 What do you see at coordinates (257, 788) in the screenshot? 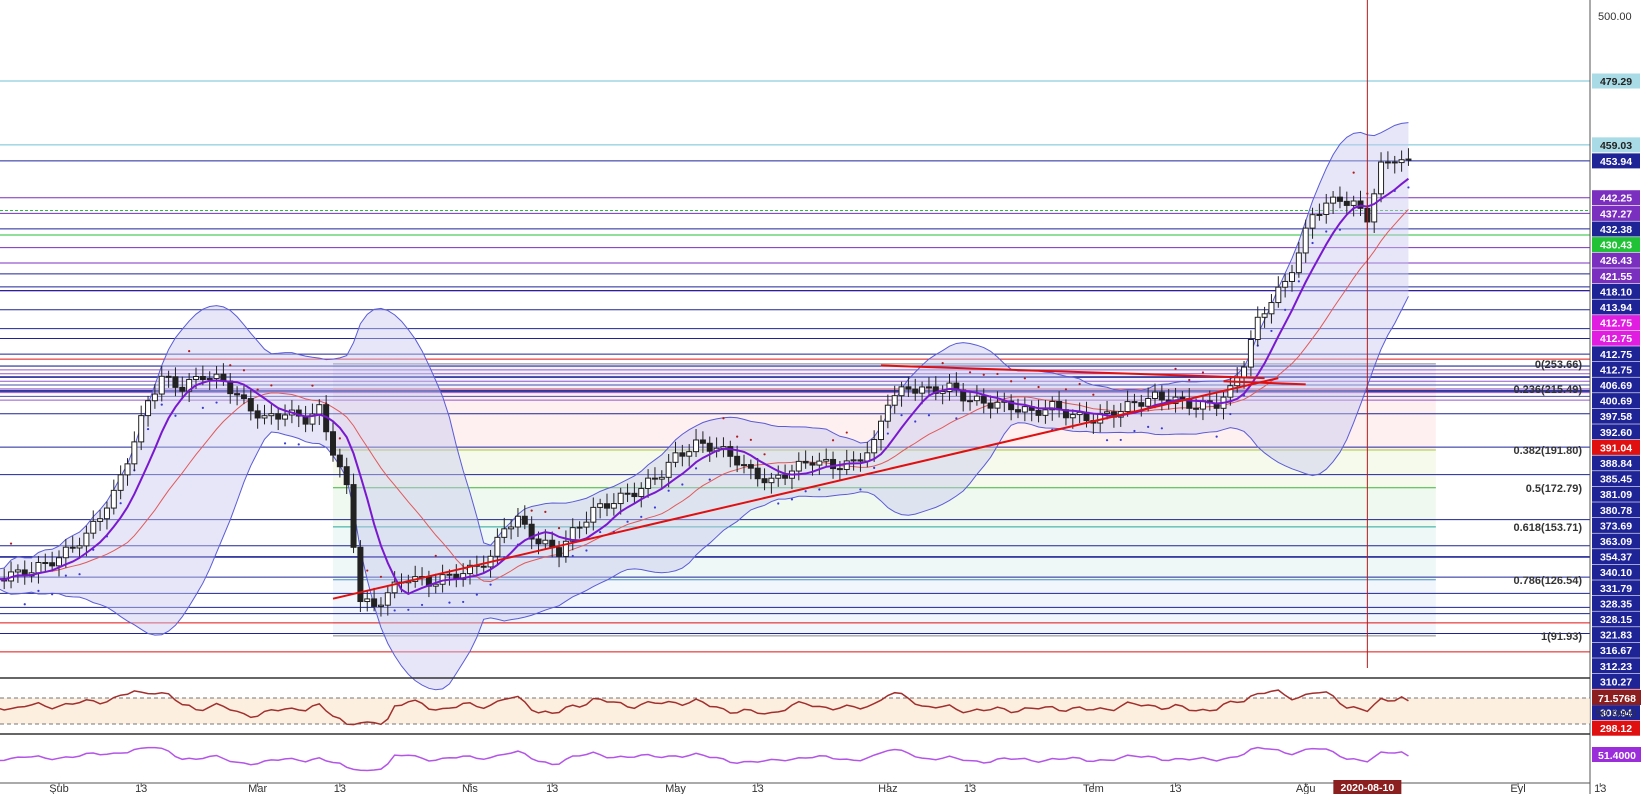
I see `time-tick-label: Mar` at bounding box center [257, 788].